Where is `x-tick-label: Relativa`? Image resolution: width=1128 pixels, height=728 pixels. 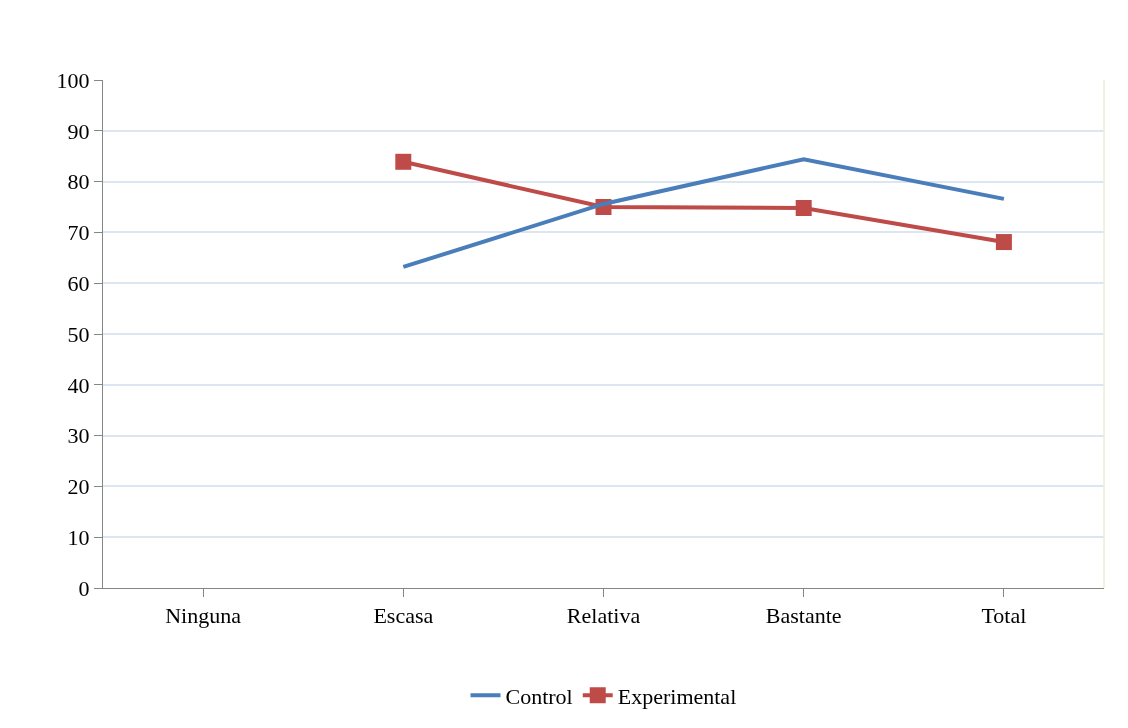
x-tick-label: Relativa is located at coordinates (603, 616).